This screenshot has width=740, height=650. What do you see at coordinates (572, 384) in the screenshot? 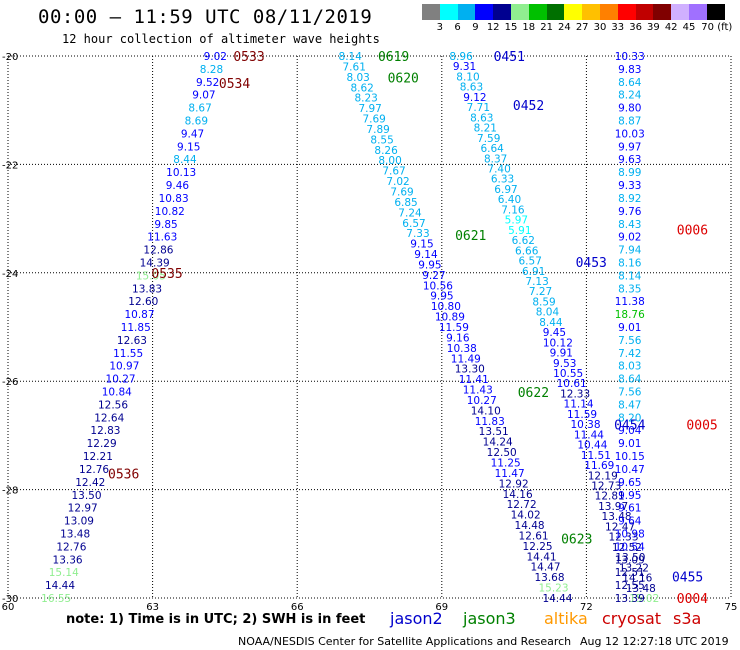
I see `swh-value-label: 10.61` at bounding box center [572, 384].